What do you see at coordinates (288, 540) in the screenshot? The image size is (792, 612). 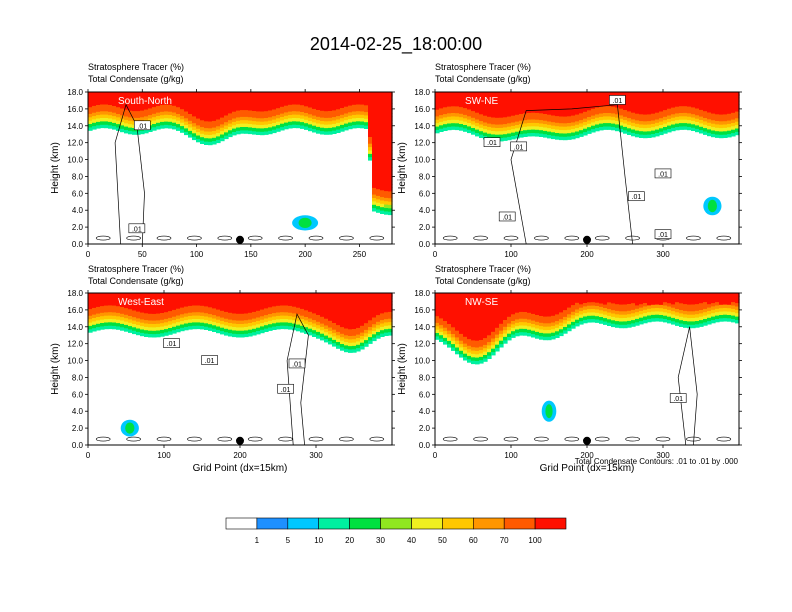 I see `colorbar-label: 5` at bounding box center [288, 540].